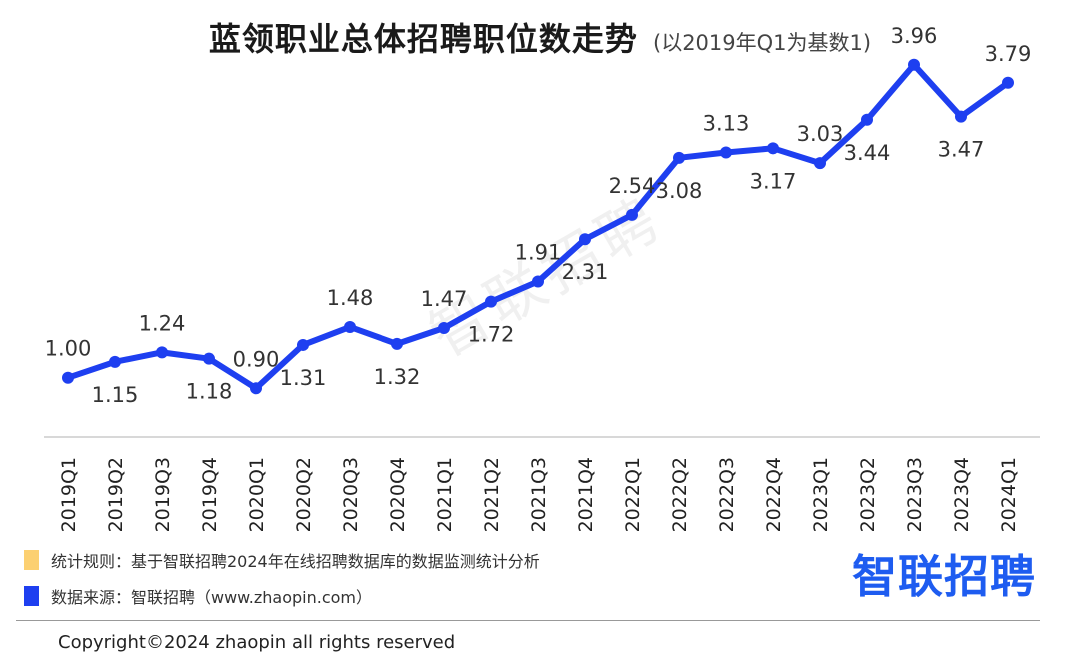  I want to click on x-tick-label: 2022Q4, so click(774, 494).